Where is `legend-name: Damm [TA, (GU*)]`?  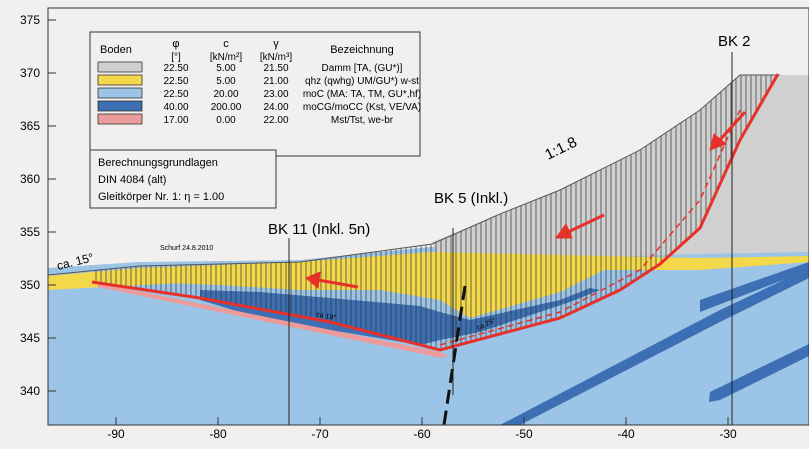
legend-name: Damm [TA, (GU*)] is located at coordinates (362, 68).